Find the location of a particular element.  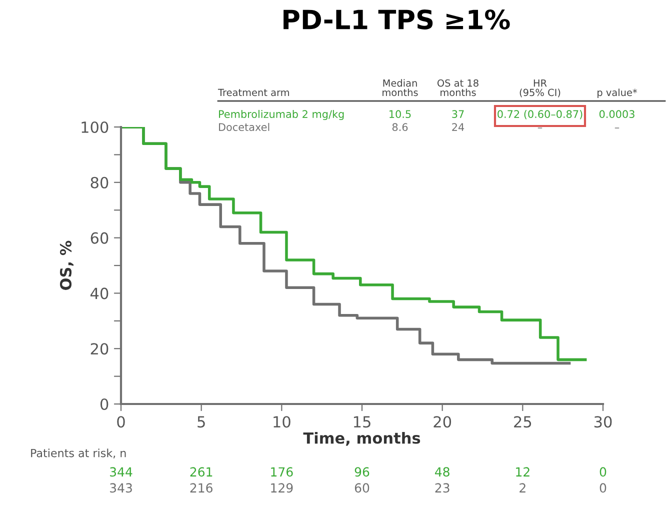

x-tick-label: 0 is located at coordinates (121, 422).